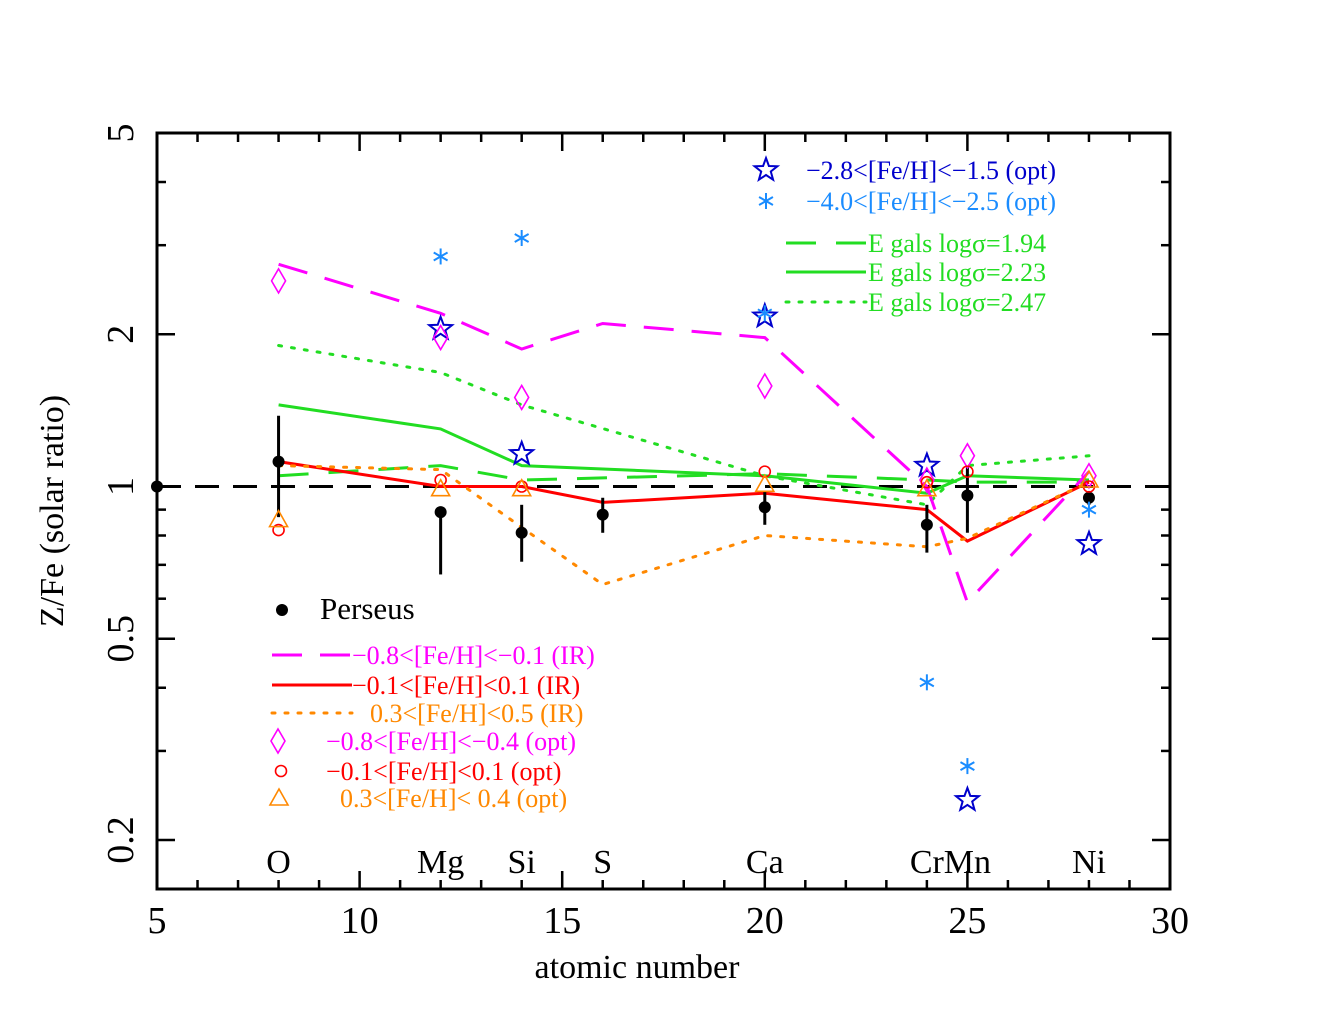 This screenshot has width=1329, height=1027. I want to click on legend-bottom-label-5: −0.1<[Fe/H]<0.1 (opt), so click(443, 771).